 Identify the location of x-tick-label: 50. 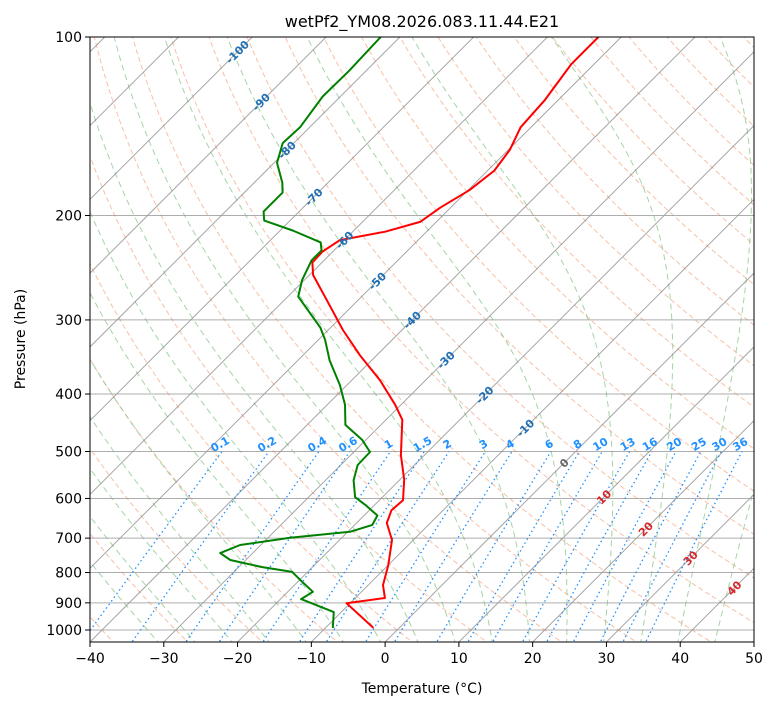
(754, 659).